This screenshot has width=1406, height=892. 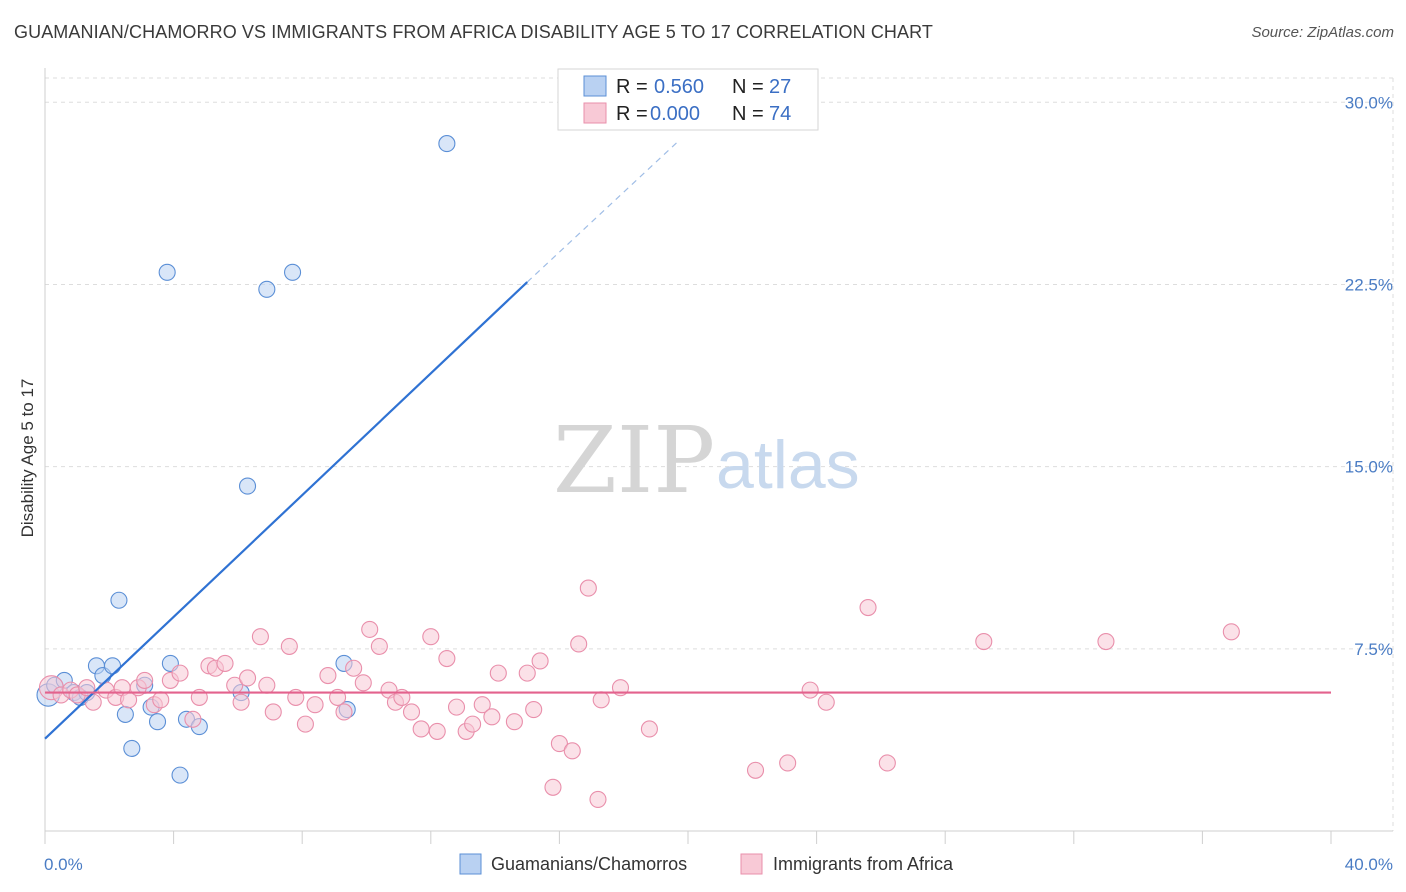 I want to click on legend-swatch-pink, so click(x=595, y=113).